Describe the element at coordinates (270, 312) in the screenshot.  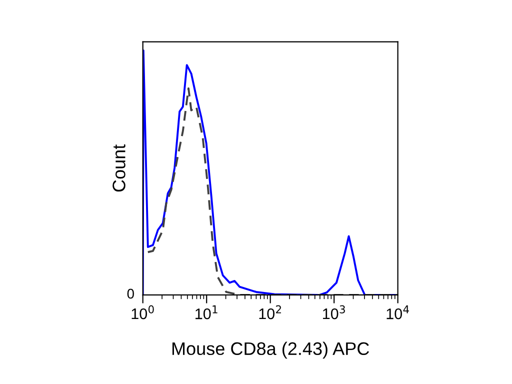
I see `x-tick-label: 10$^{2}$` at that location.